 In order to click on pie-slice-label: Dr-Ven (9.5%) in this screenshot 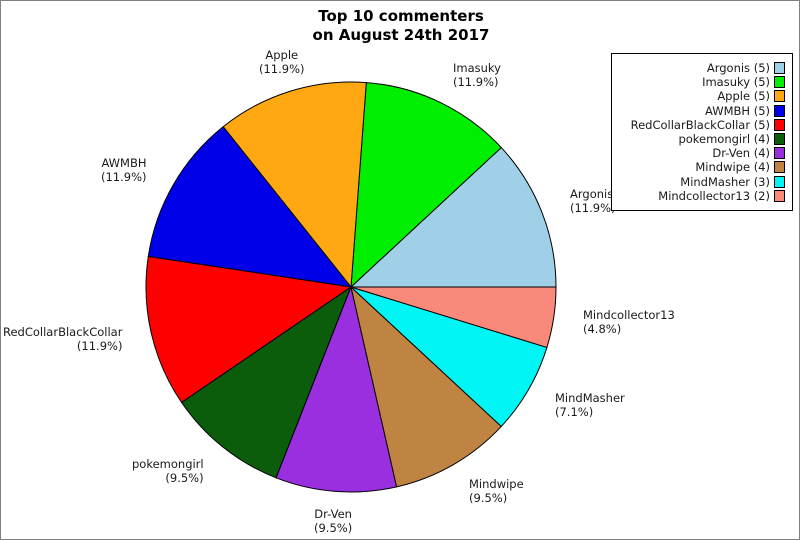, I will do `click(333, 521)`.